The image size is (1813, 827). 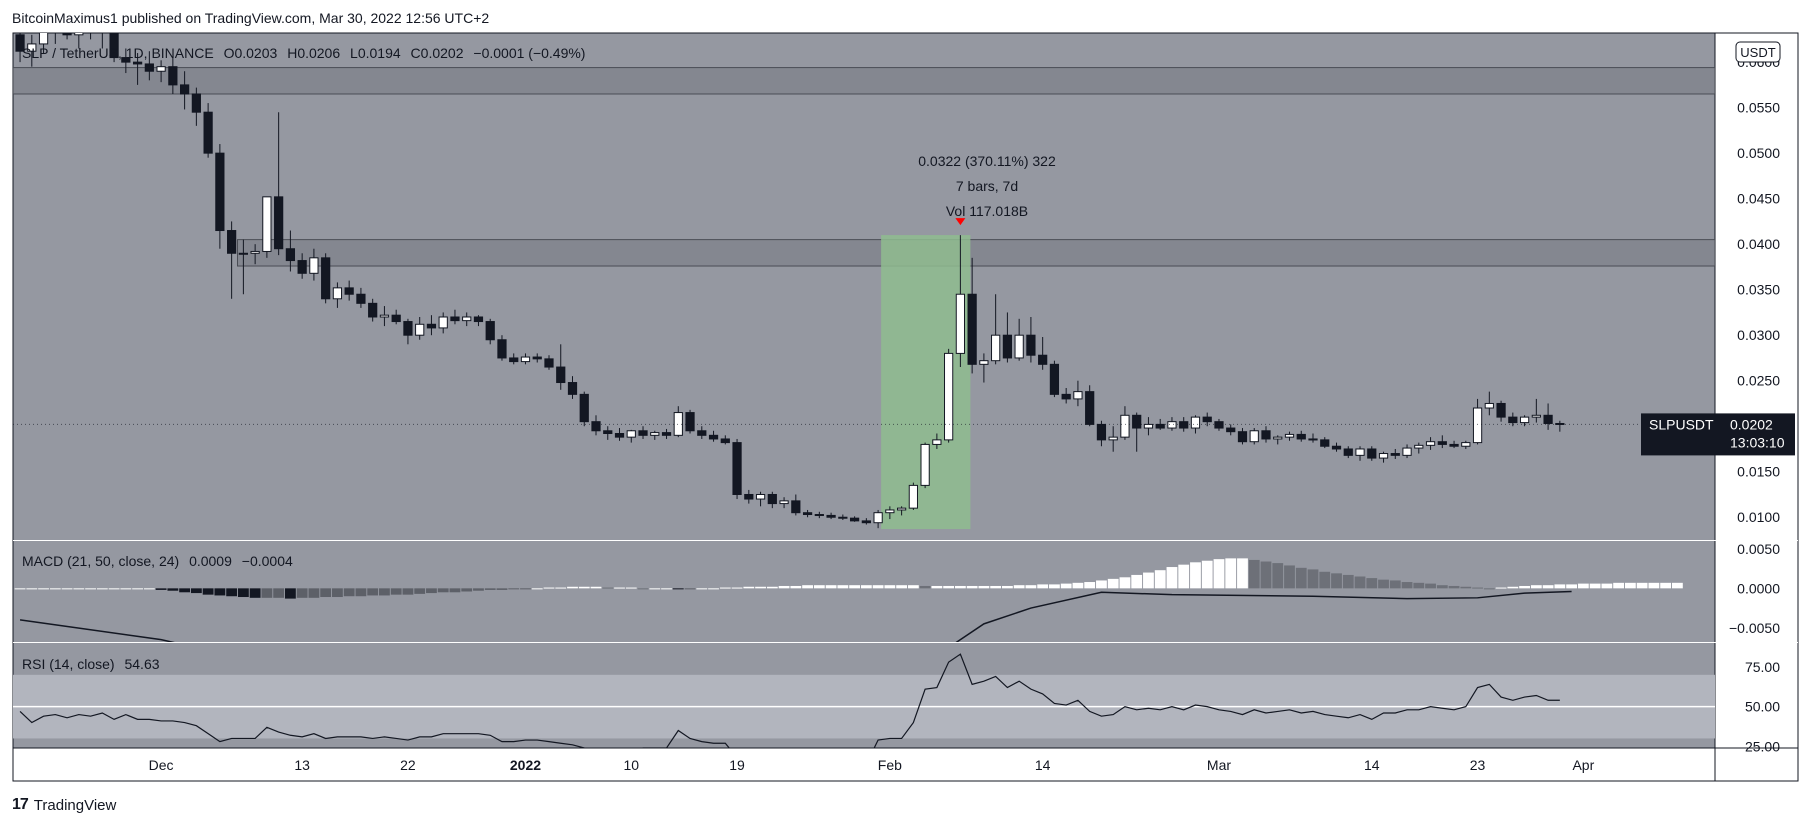 I want to click on open-label: O, so click(x=229, y=53).